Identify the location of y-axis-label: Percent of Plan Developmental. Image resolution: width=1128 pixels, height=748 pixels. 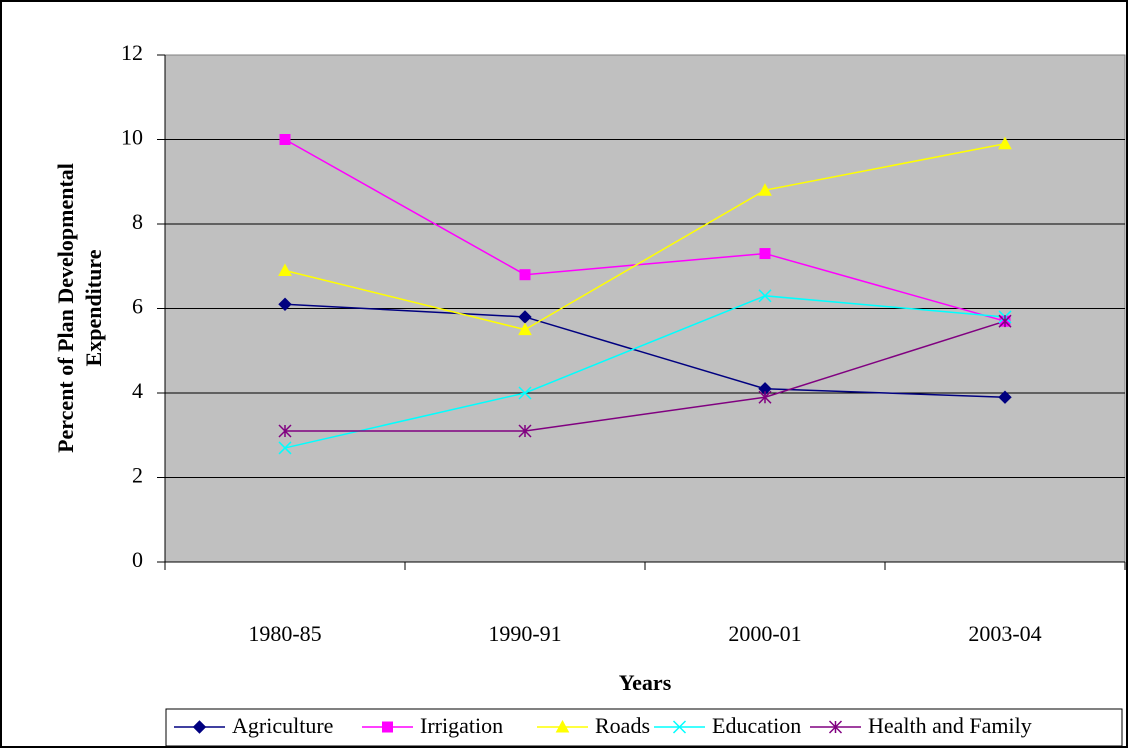
(65, 308).